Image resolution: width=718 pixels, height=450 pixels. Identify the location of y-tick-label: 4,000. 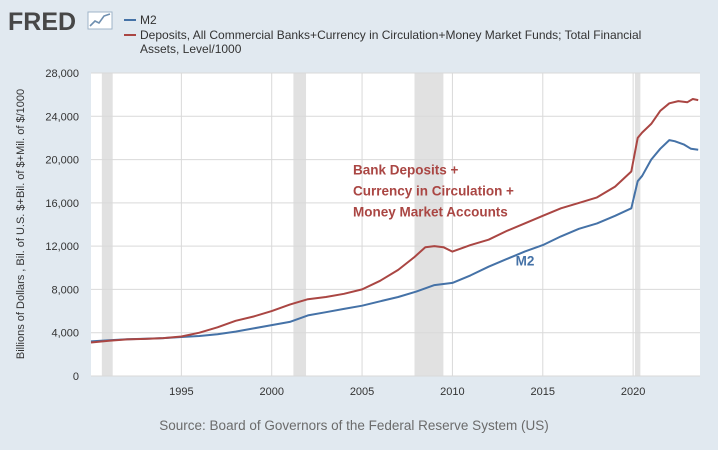
(65, 334).